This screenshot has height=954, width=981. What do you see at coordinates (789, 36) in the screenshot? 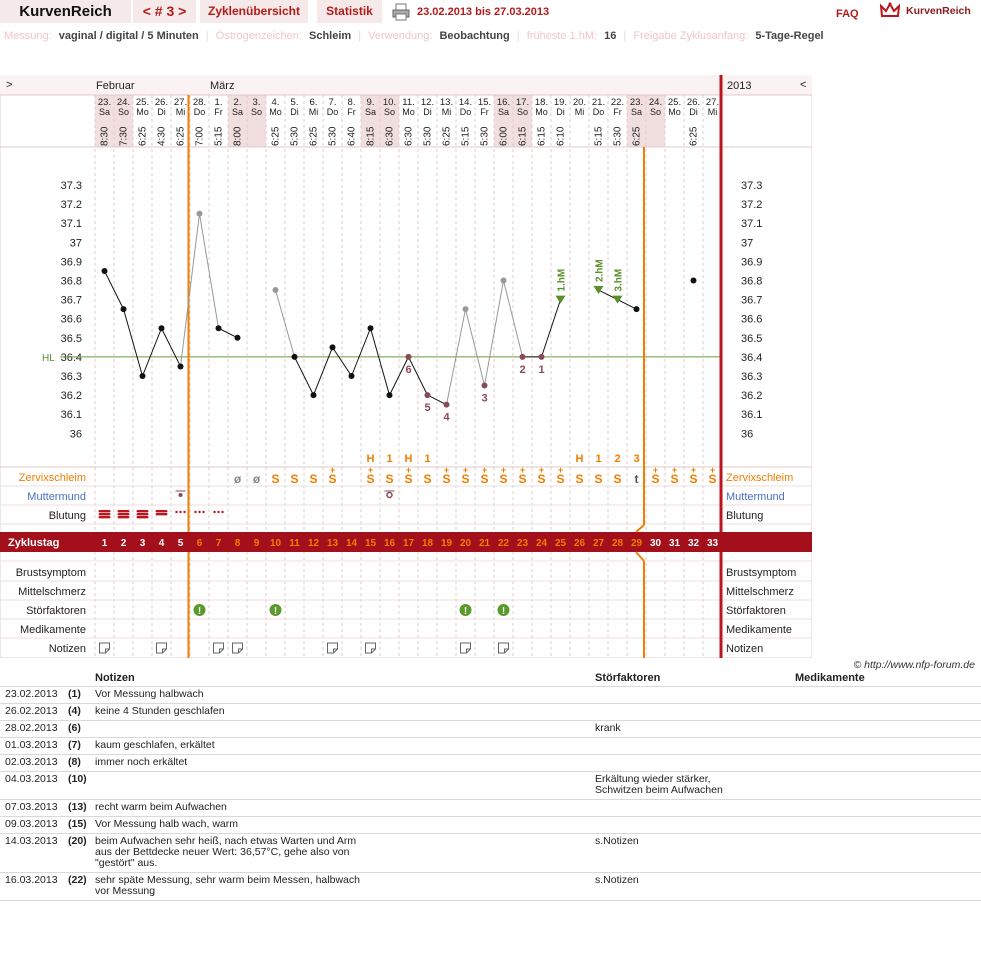
I see `release-value: 5-Tage-Regel` at bounding box center [789, 36].